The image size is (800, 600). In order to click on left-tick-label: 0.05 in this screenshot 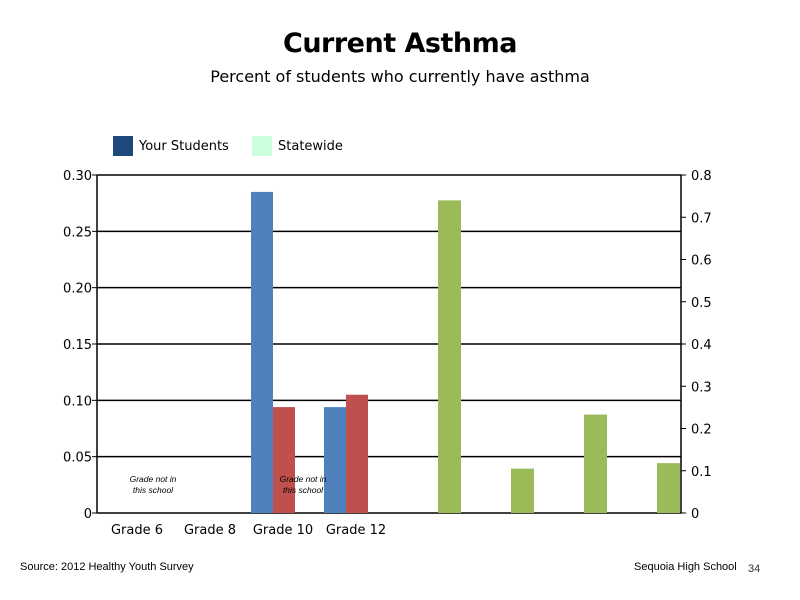, I will do `click(77, 458)`.